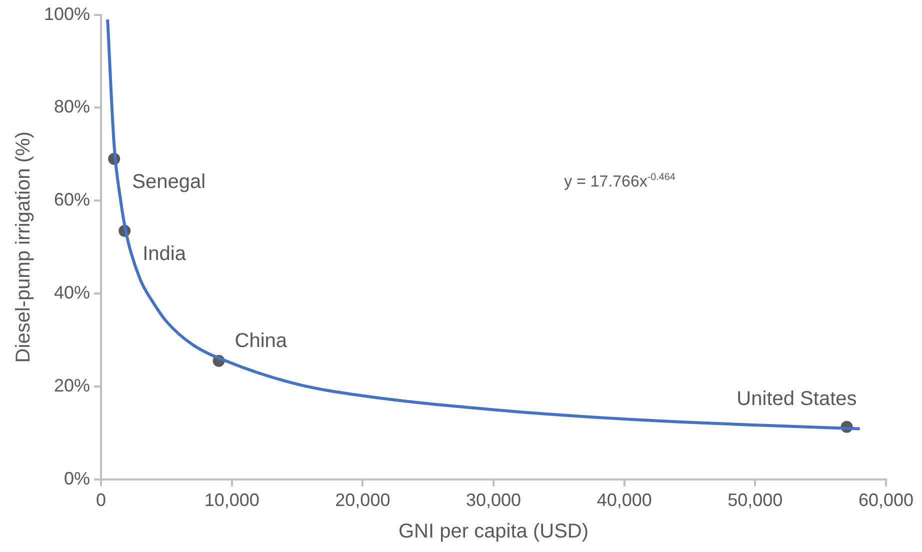 Image resolution: width=922 pixels, height=552 pixels. What do you see at coordinates (72, 292) in the screenshot?
I see `y-tick-label: 40%` at bounding box center [72, 292].